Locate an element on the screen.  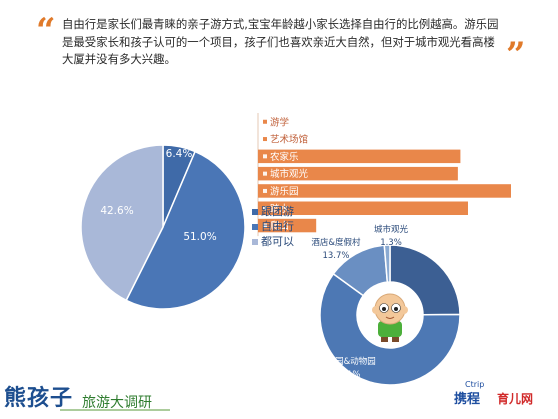
close-quote-mark: ” is located at coordinates (516, 55).